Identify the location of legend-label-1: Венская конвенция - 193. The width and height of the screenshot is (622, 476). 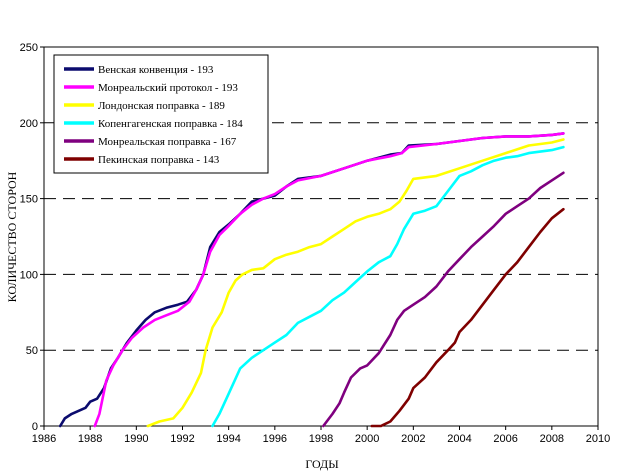
(156, 70).